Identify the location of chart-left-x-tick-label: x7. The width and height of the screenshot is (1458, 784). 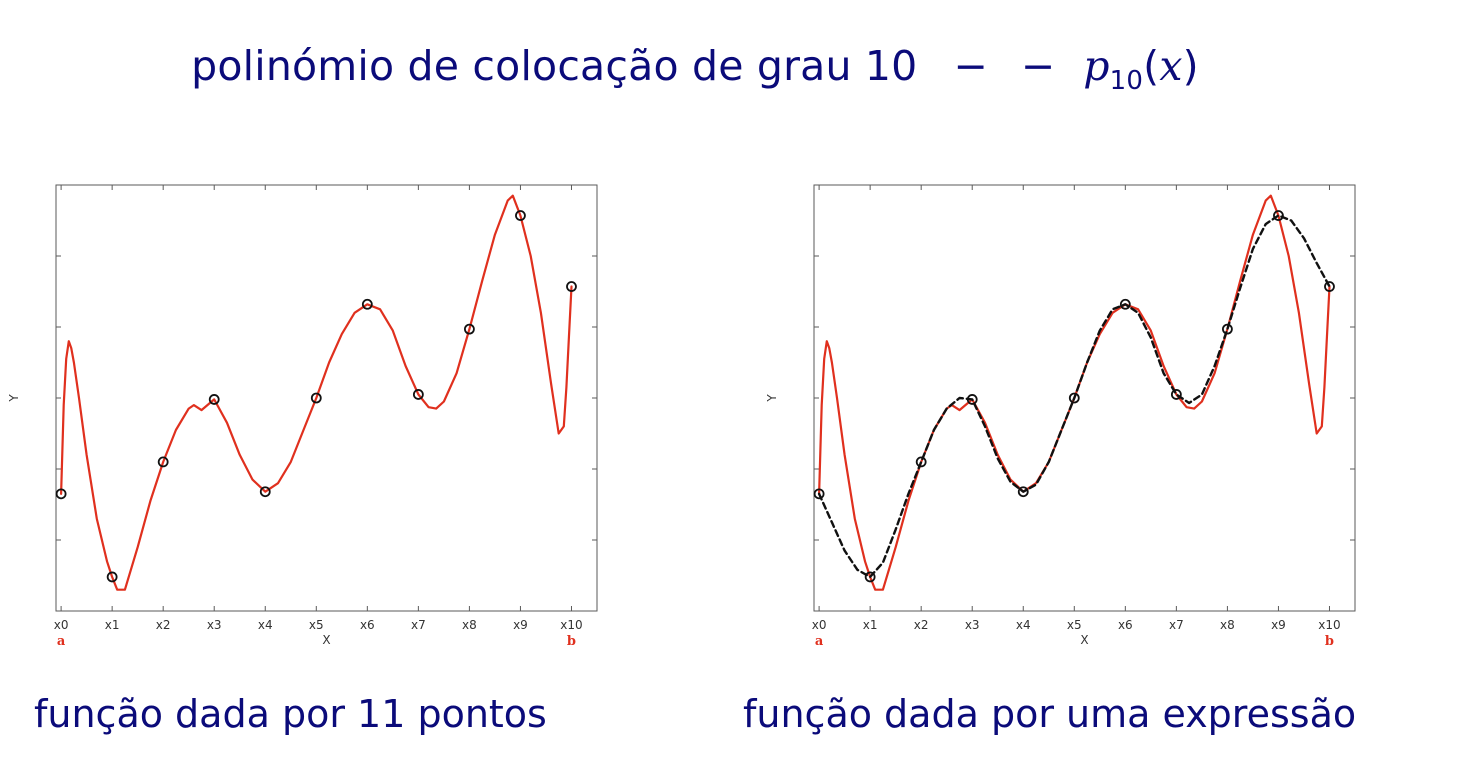
(418, 625).